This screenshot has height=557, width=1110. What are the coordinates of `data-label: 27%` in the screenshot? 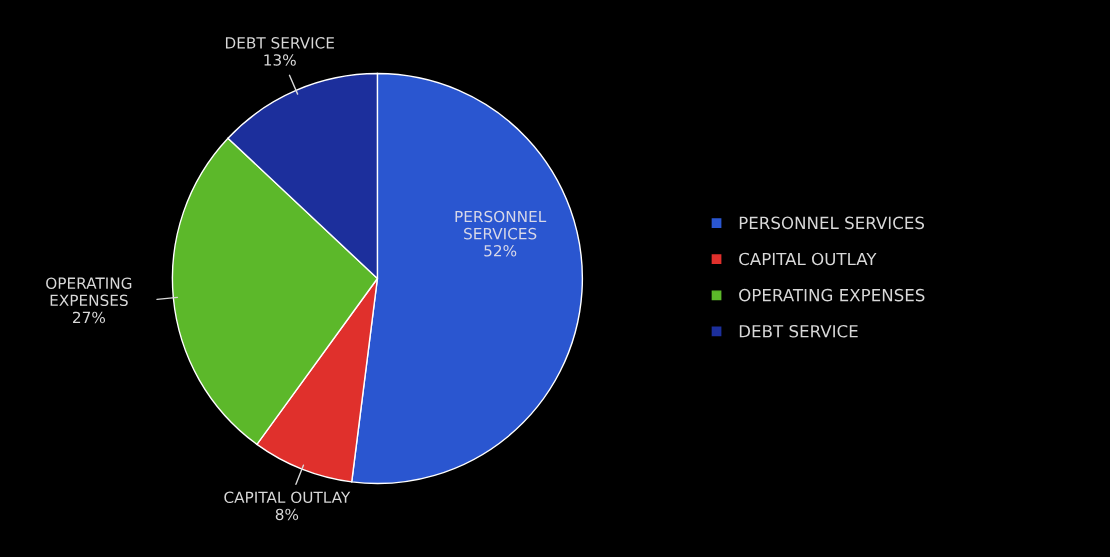 It's located at (89, 317).